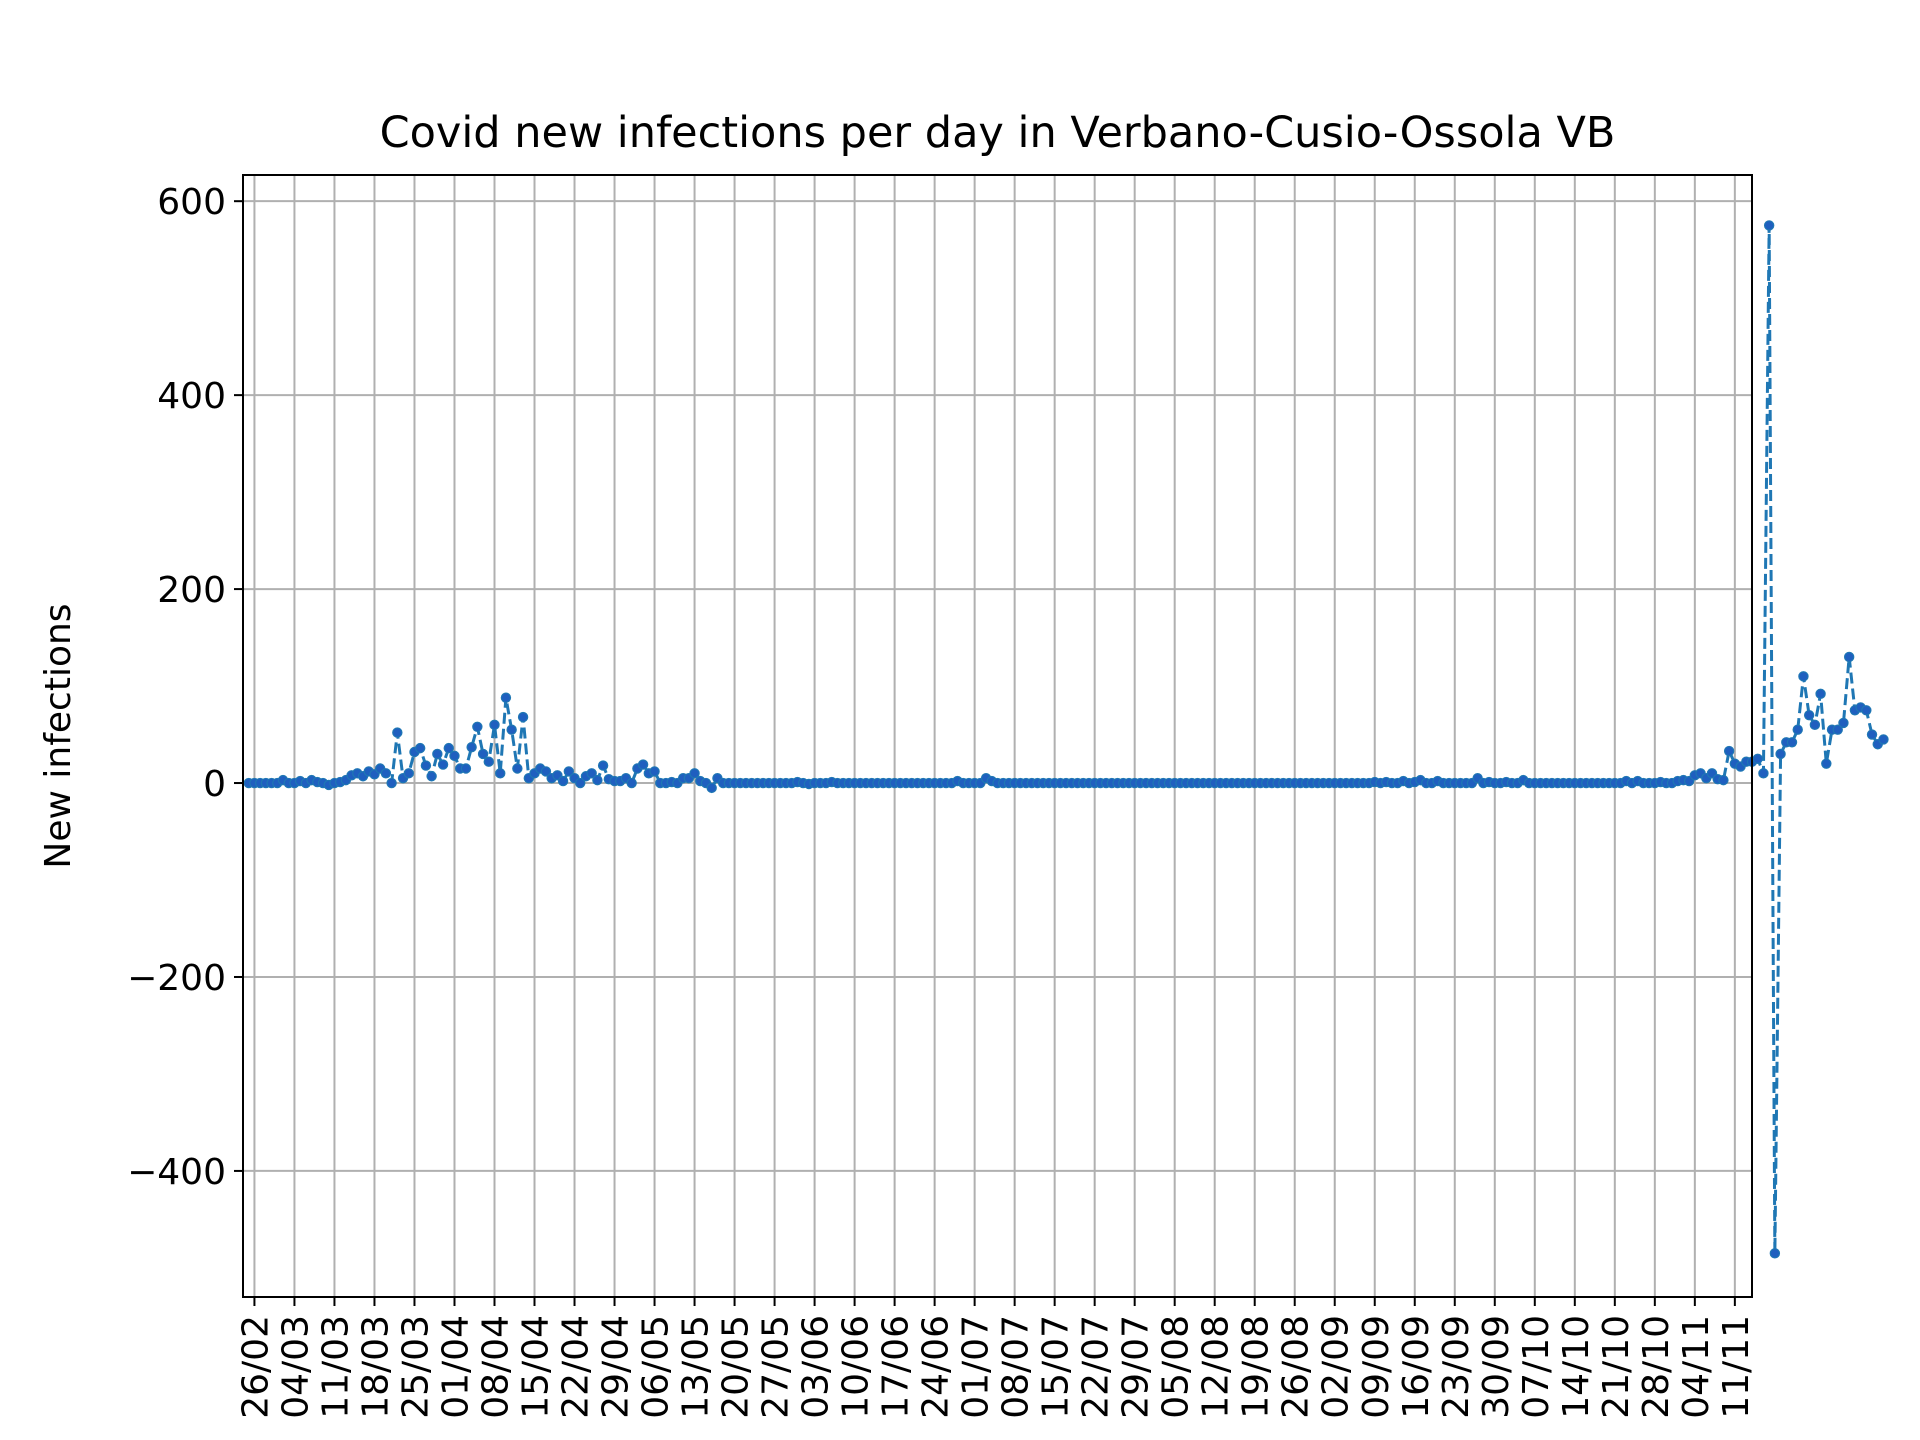 This screenshot has width=1920, height=1440. I want to click on x-tick-label: 08/07, so click(1016, 1367).